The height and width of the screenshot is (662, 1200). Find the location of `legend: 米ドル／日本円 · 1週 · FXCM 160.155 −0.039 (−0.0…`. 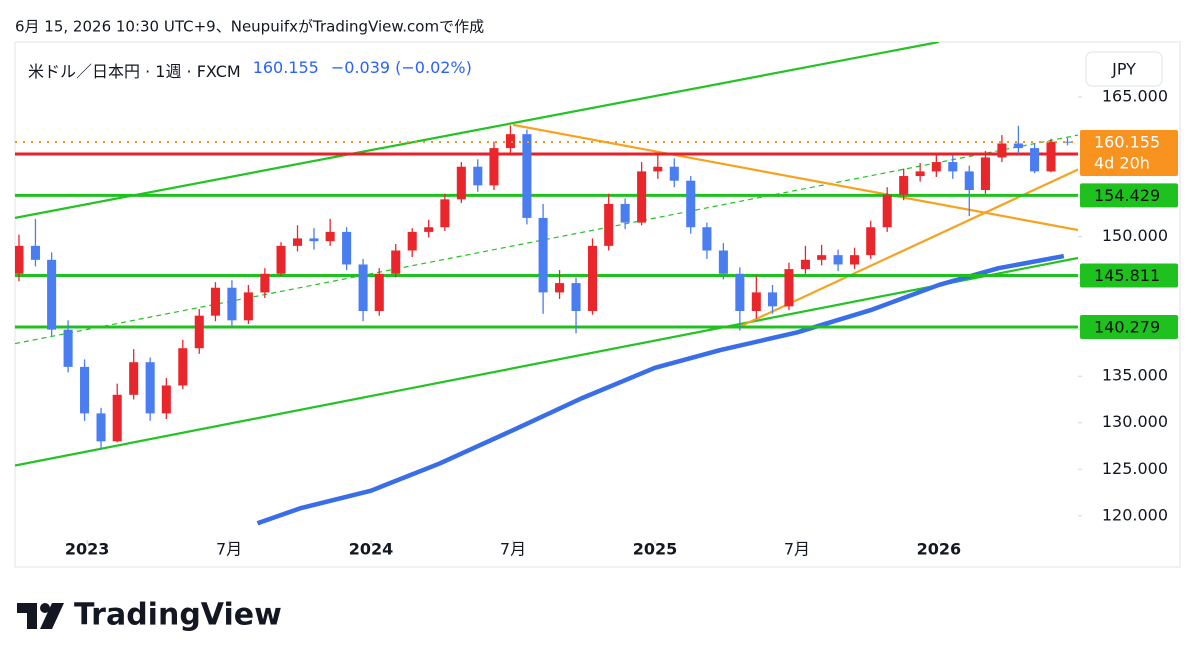

legend: 米ドル／日本円 · 1週 · FXCM 160.155 −0.039 (−0.0… is located at coordinates (250, 70).